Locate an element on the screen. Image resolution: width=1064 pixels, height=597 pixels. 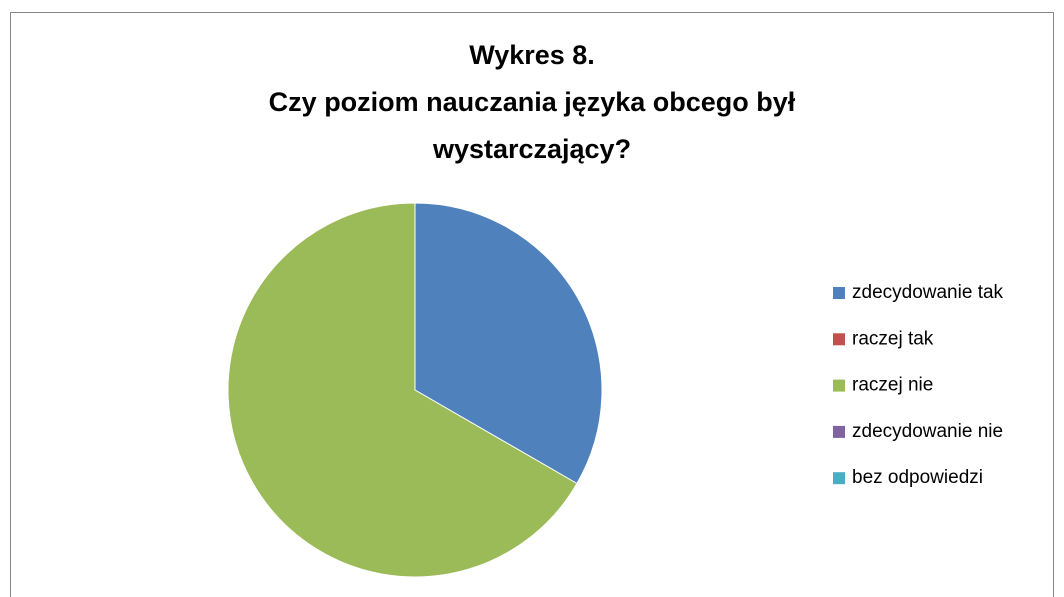
legend-label: zdecydowanie nie is located at coordinates (927, 431).